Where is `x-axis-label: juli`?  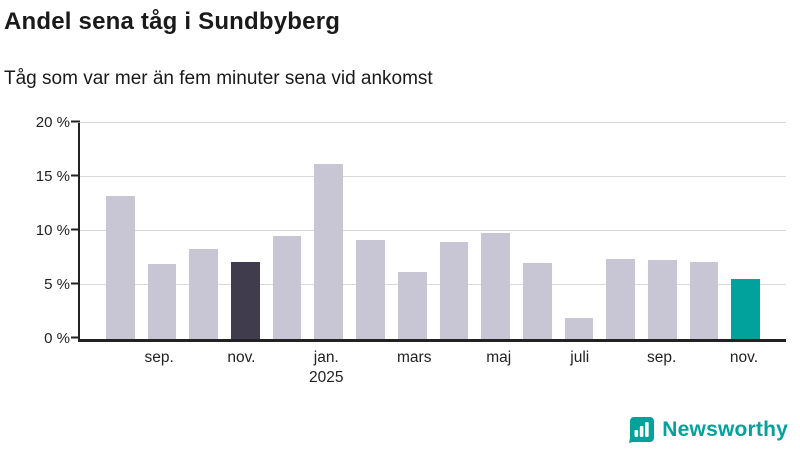
x-axis-label: juli is located at coordinates (580, 357).